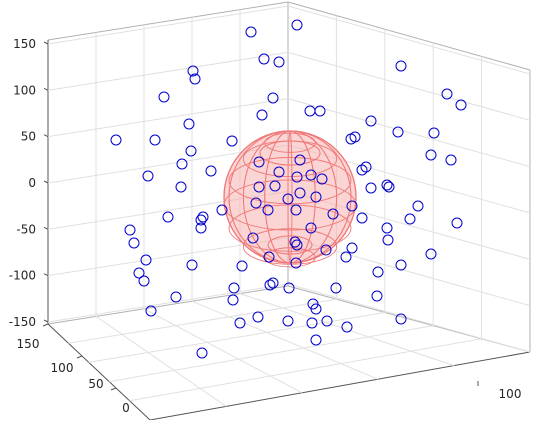 This screenshot has height=425, width=560. Describe the element at coordinates (99, 372) in the screenshot. I see `box-edge-front` at that location.